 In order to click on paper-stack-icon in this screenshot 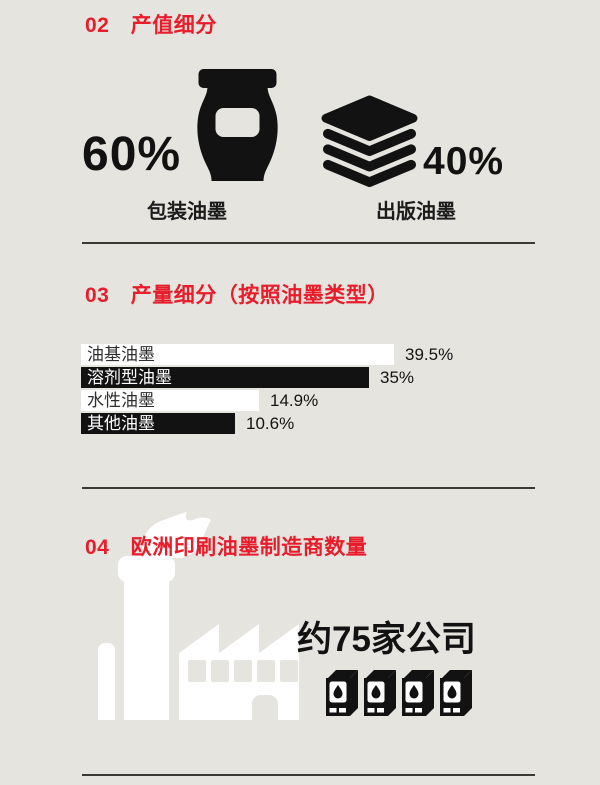, I will do `click(369, 141)`.